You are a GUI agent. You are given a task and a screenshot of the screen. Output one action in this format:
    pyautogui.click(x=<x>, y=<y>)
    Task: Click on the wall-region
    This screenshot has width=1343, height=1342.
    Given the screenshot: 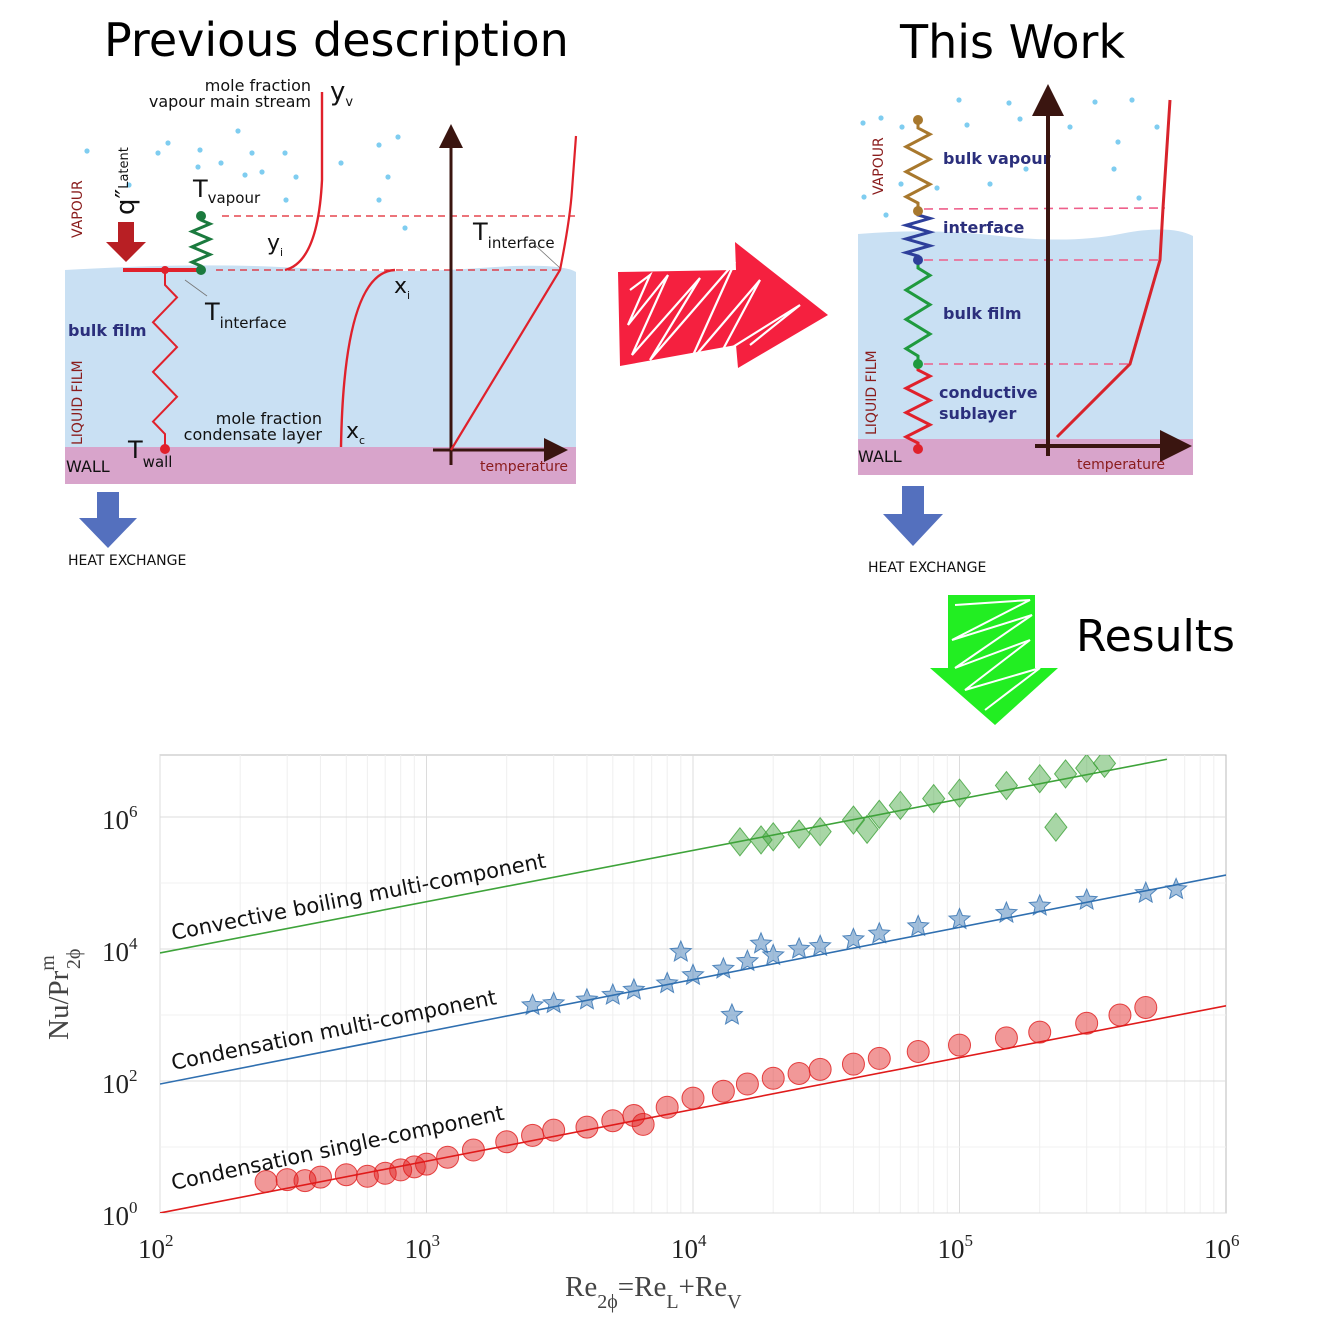 What is the action you would take?
    pyautogui.click(x=320, y=465)
    